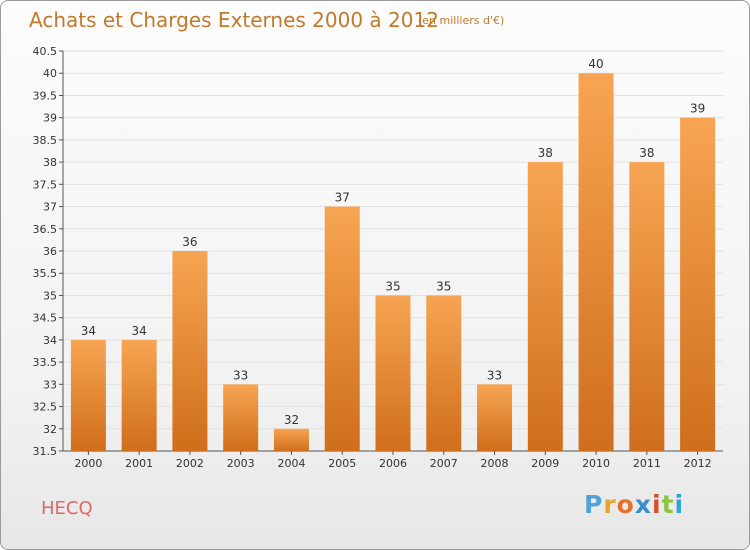 The height and width of the screenshot is (550, 750). What do you see at coordinates (45, 362) in the screenshot?
I see `y-tick-label: 33.5` at bounding box center [45, 362].